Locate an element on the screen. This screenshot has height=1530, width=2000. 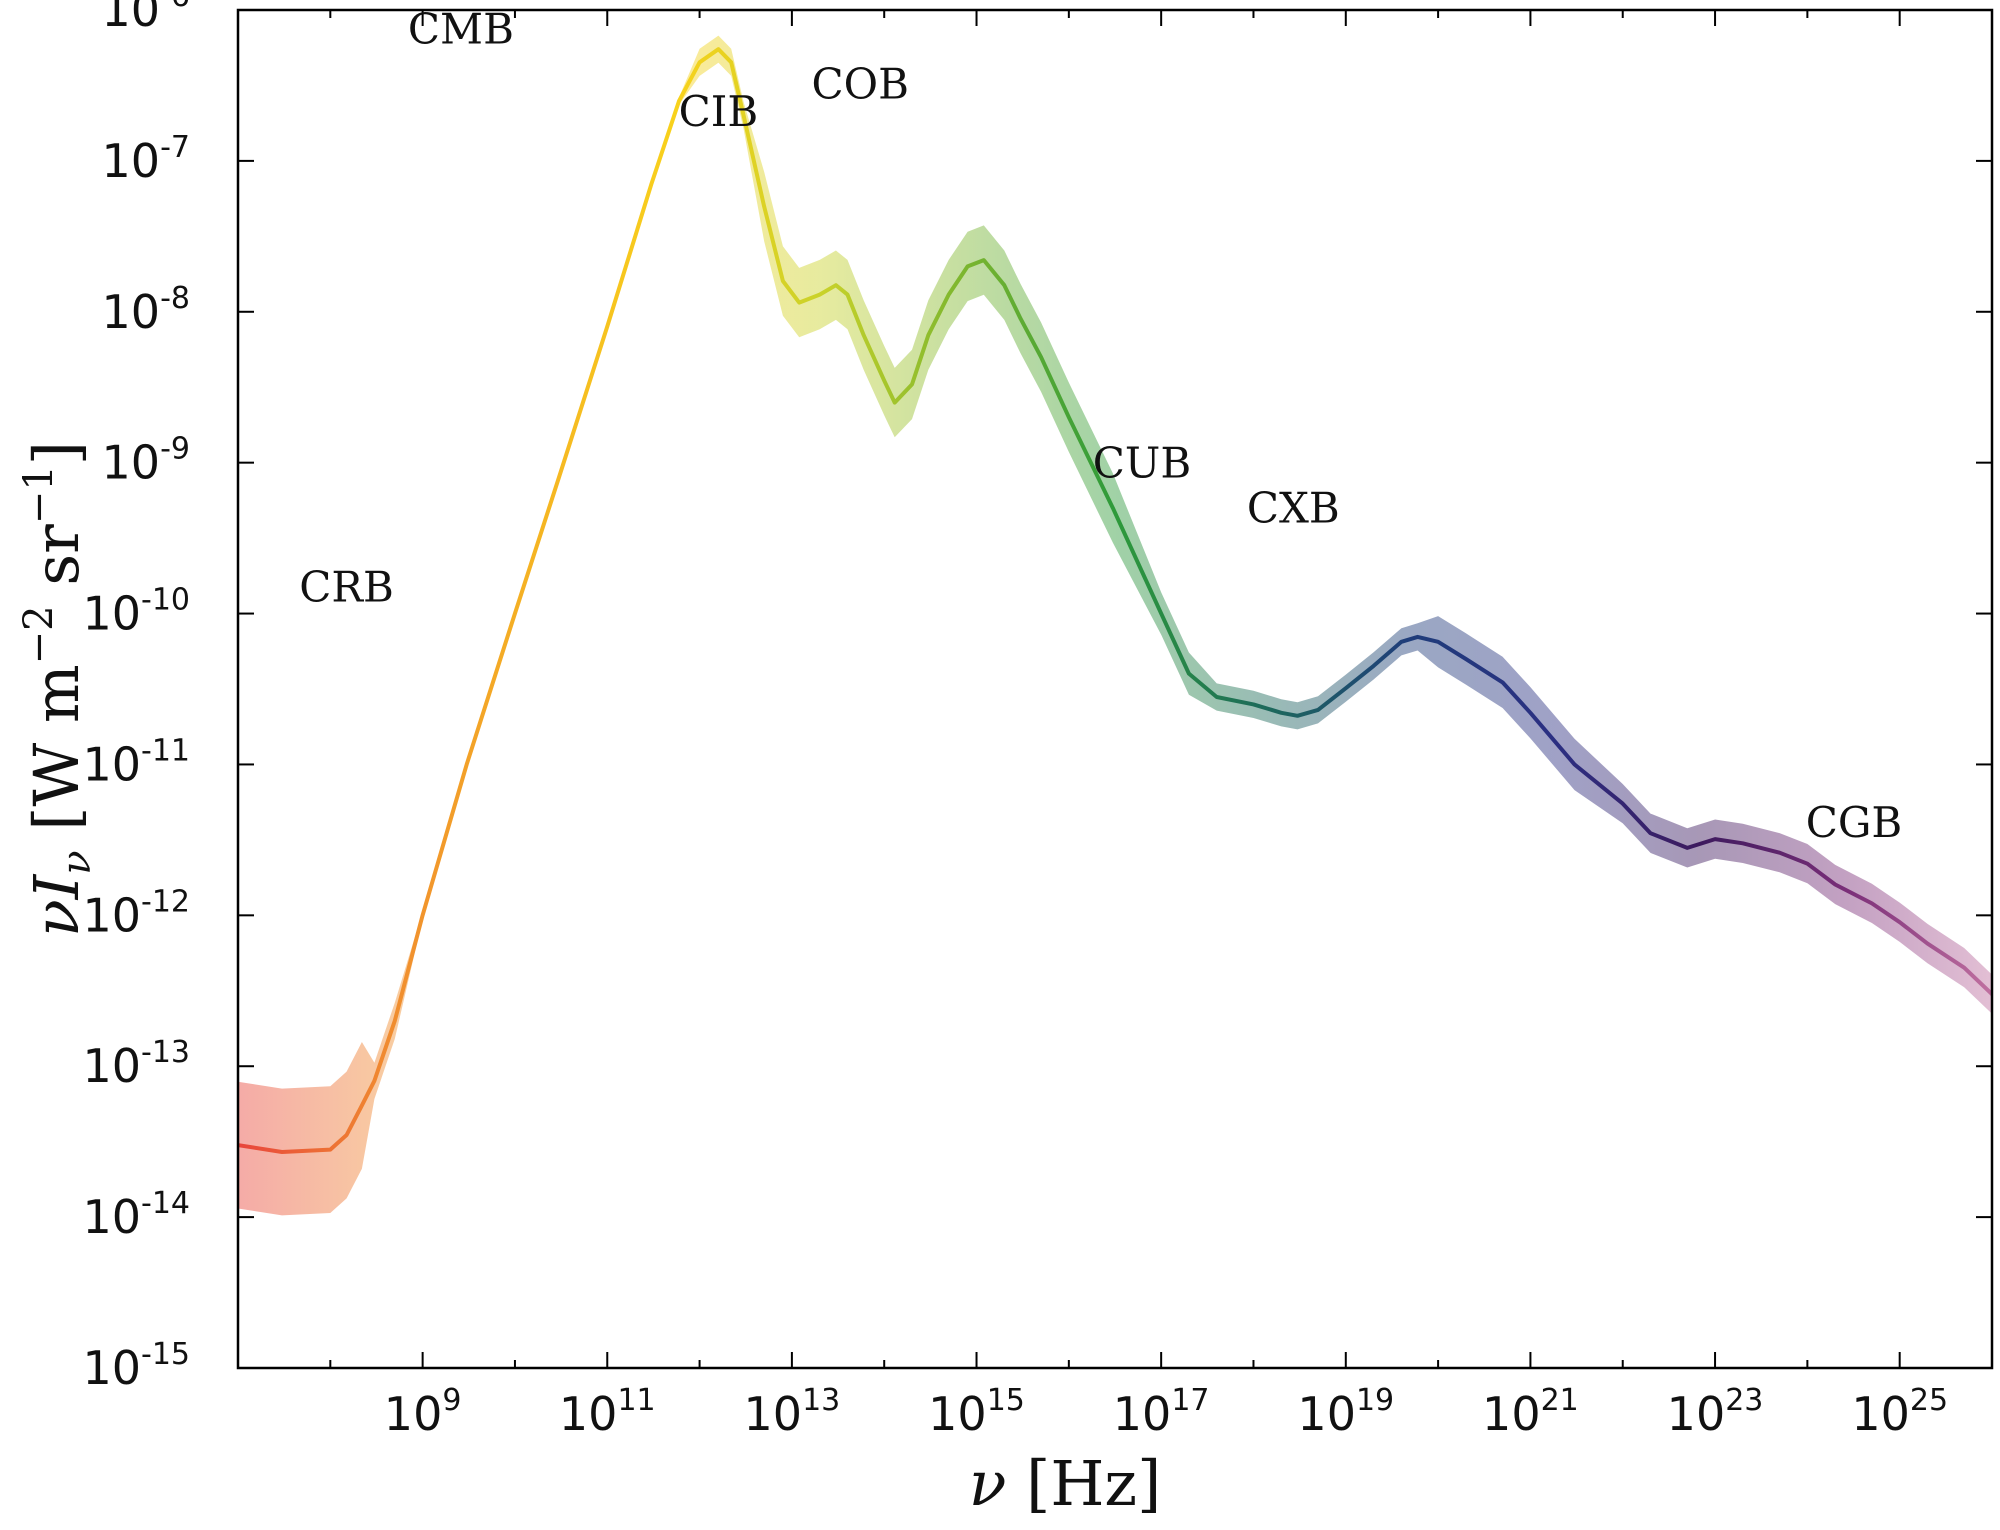
band-label-crb: CRB is located at coordinates (346, 587).